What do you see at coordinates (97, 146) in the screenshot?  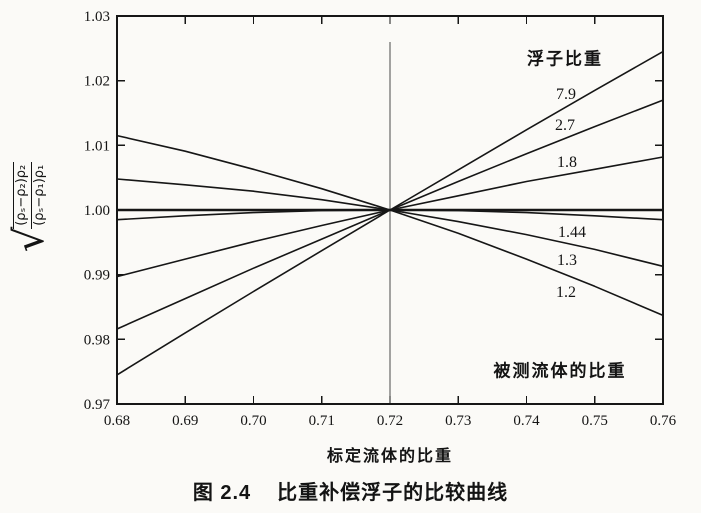 I see `y-tick-label: 1.01` at bounding box center [97, 146].